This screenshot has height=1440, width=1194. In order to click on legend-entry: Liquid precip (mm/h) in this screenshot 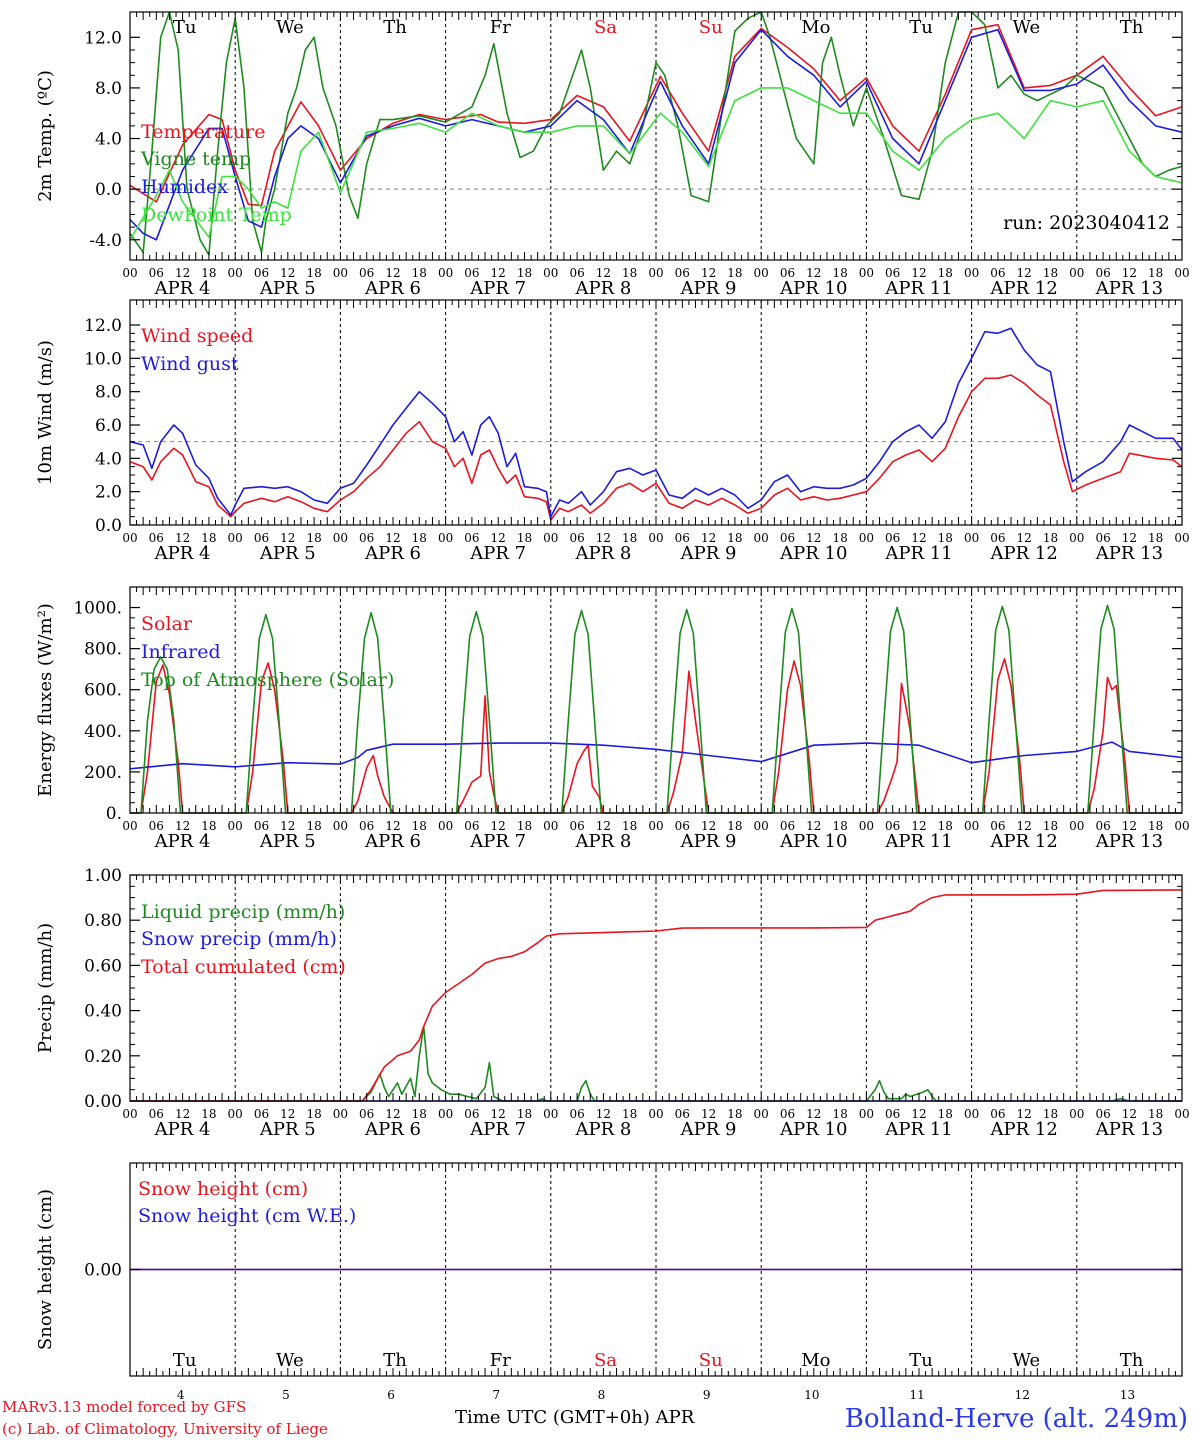, I will do `click(243, 912)`.